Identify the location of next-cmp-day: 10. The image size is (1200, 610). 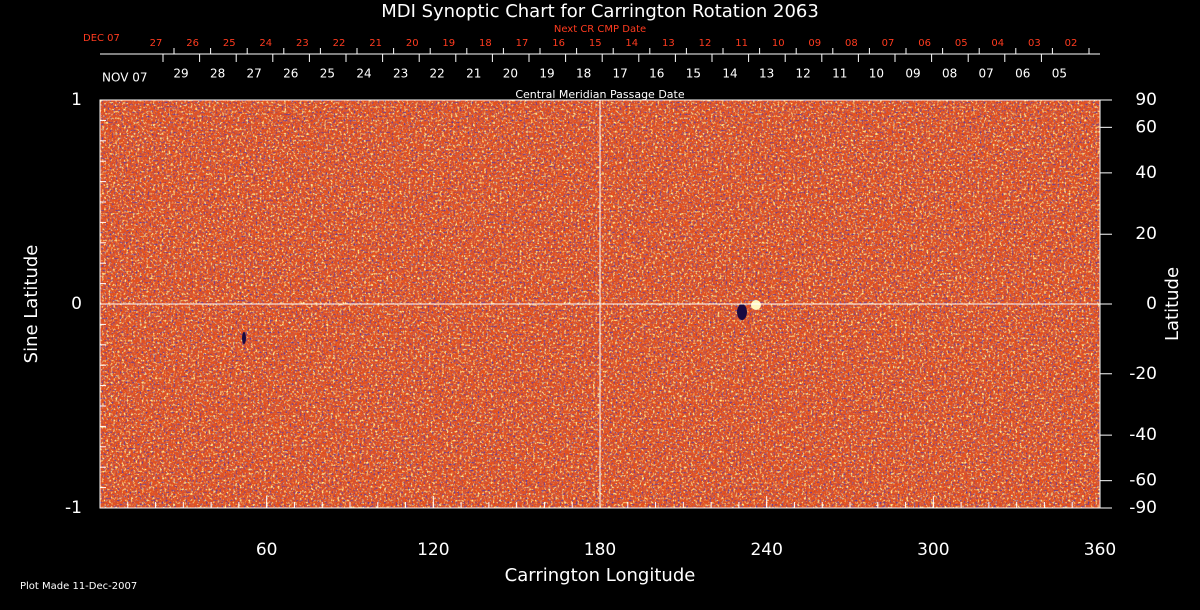
(778, 43).